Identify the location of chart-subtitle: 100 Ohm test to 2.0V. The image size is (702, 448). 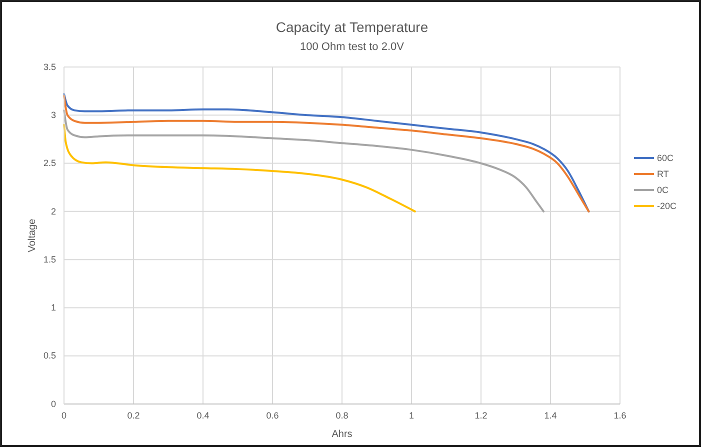
(352, 47).